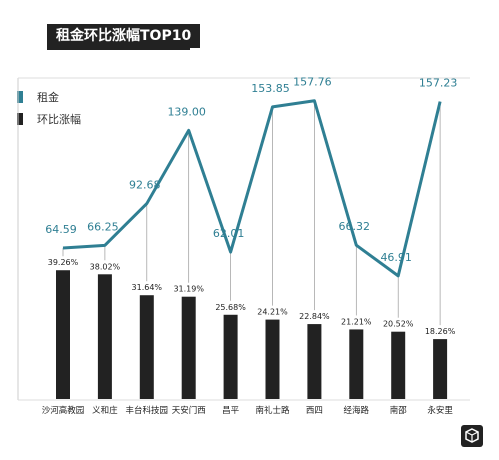 The height and width of the screenshot is (460, 499). What do you see at coordinates (272, 410) in the screenshot?
I see `x-tick-label: 南礼士路` at bounding box center [272, 410].